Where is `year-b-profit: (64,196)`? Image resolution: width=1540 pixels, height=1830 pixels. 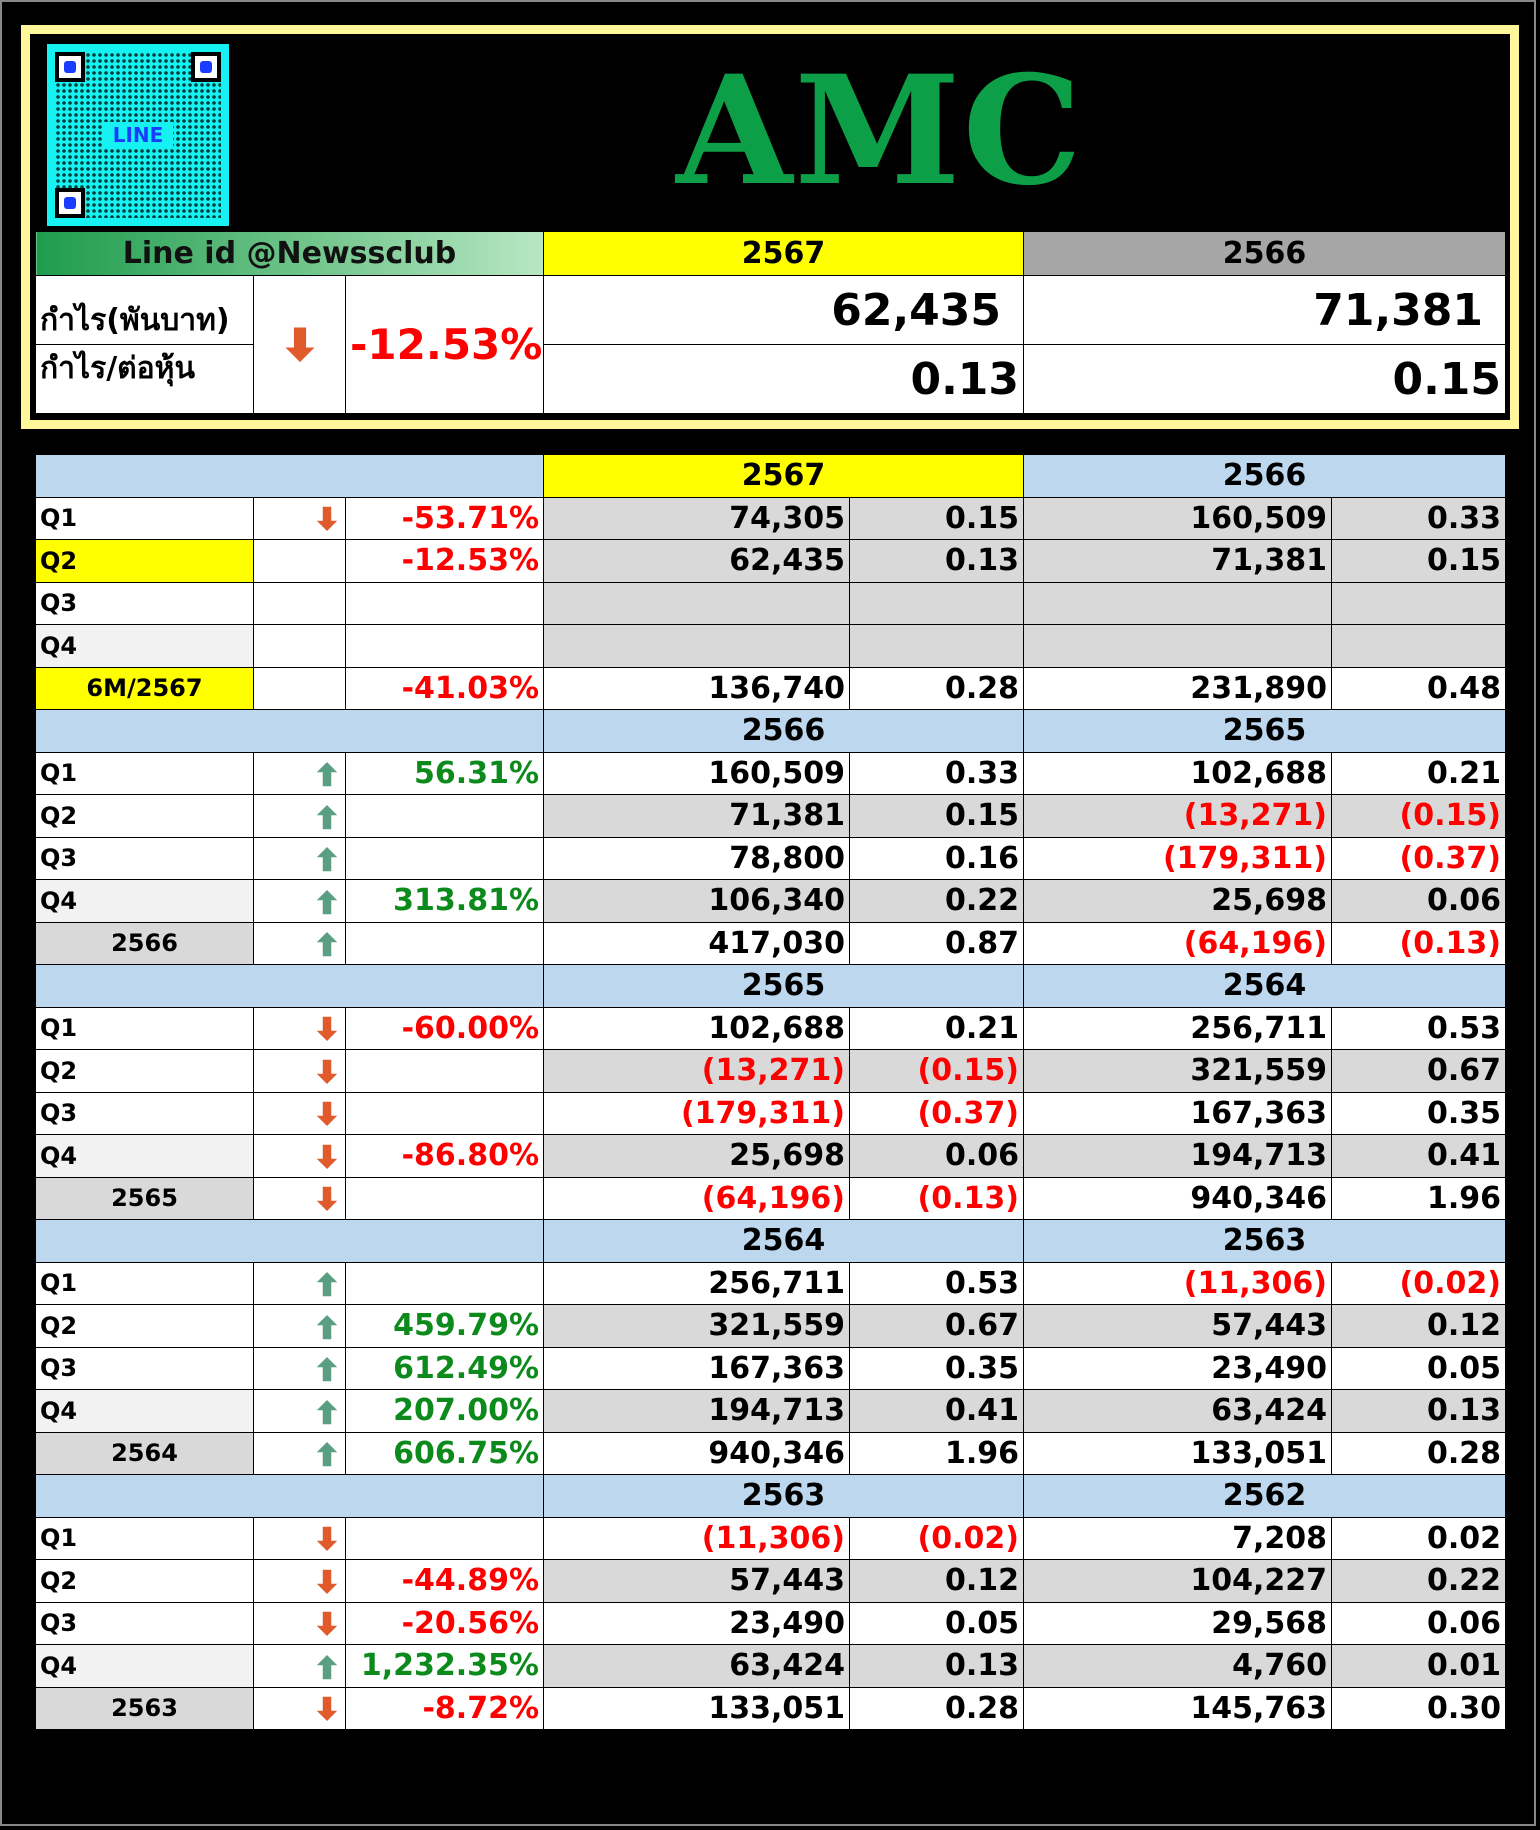
year-b-profit: (64,196) is located at coordinates (1177, 943).